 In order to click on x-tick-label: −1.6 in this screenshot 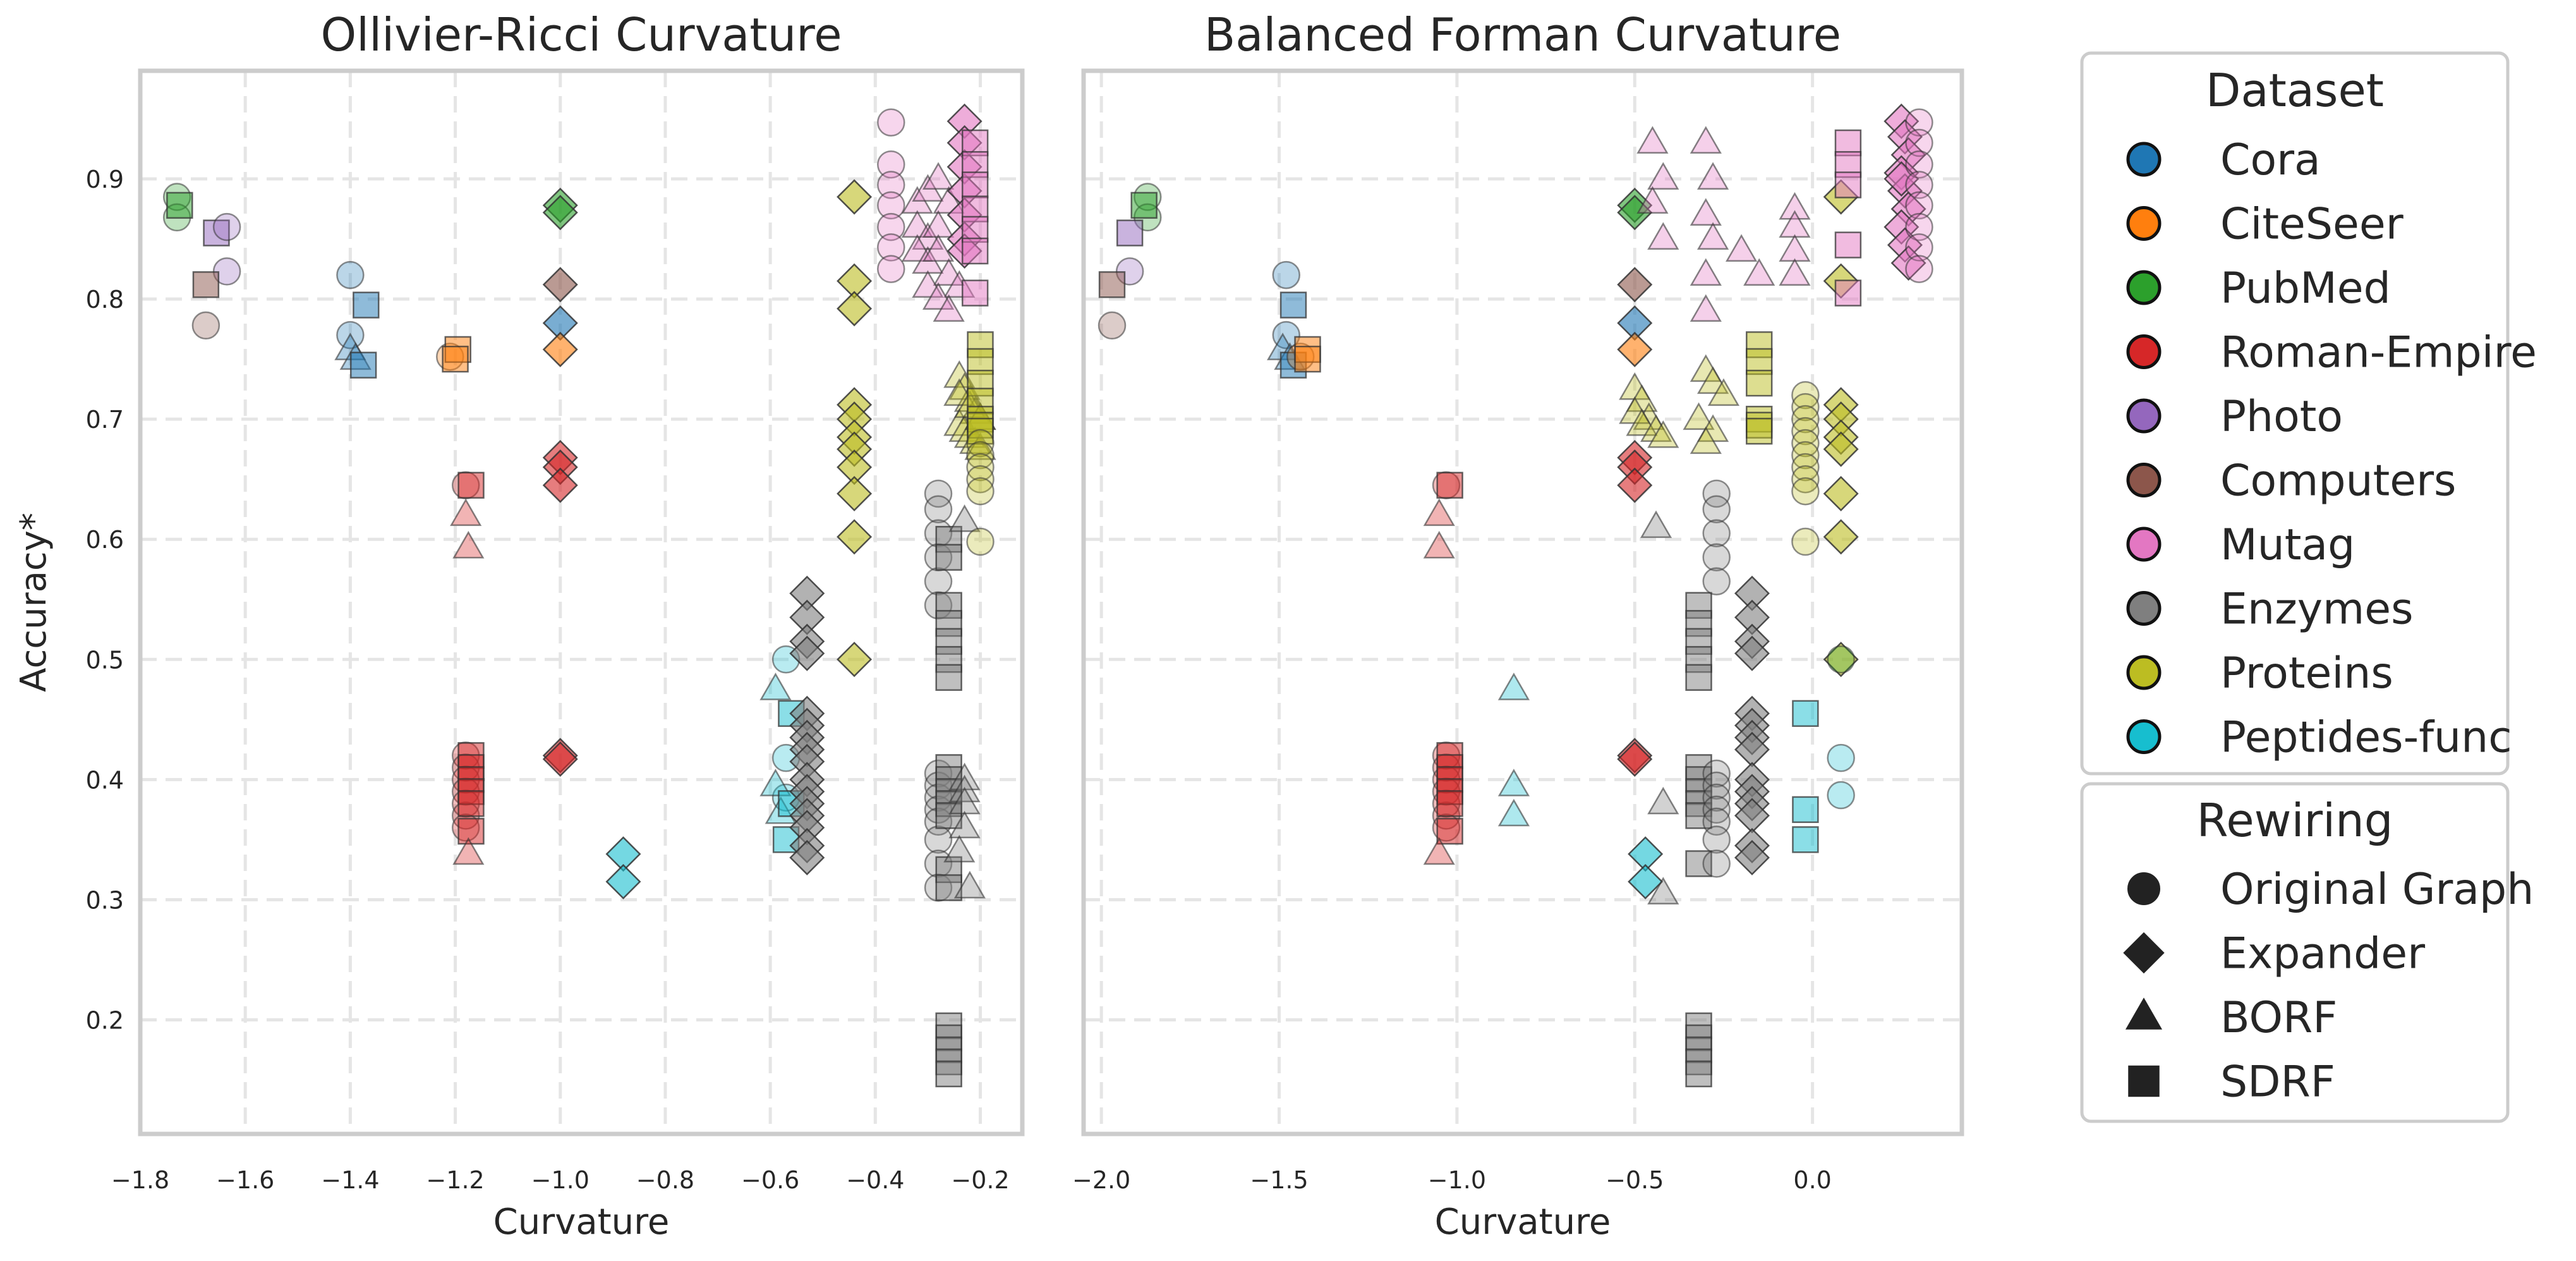, I will do `click(245, 1180)`.